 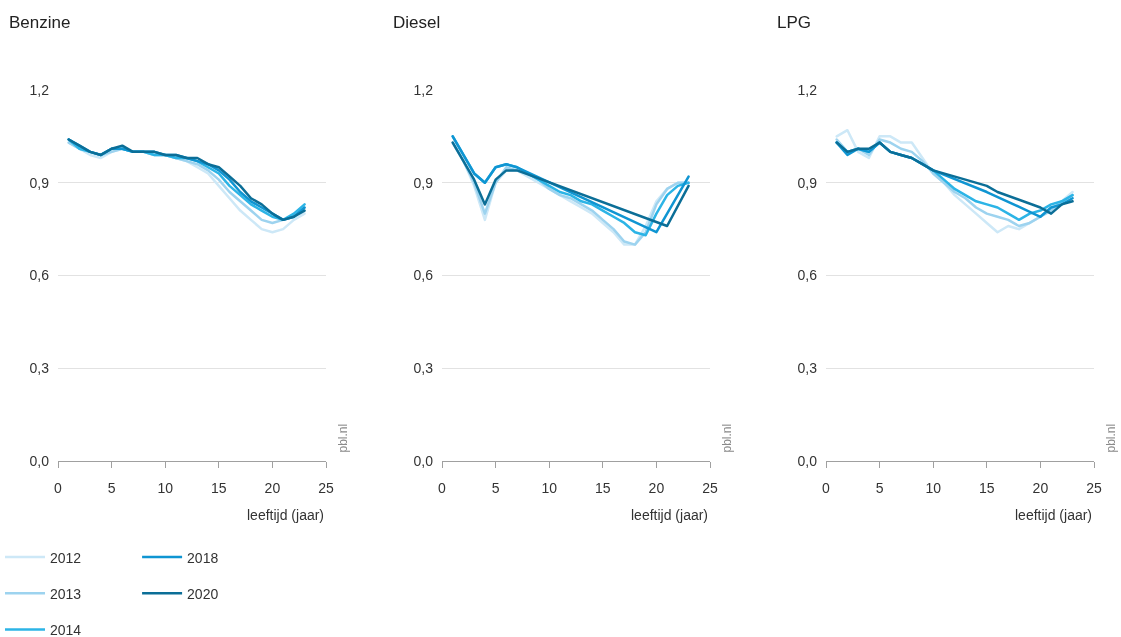 I want to click on legend-label: 2014, so click(x=66, y=629).